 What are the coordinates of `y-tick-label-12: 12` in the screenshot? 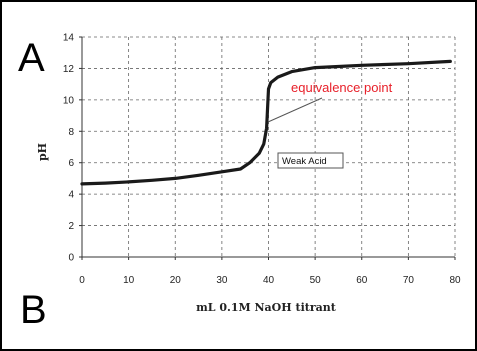 It's located at (69, 69).